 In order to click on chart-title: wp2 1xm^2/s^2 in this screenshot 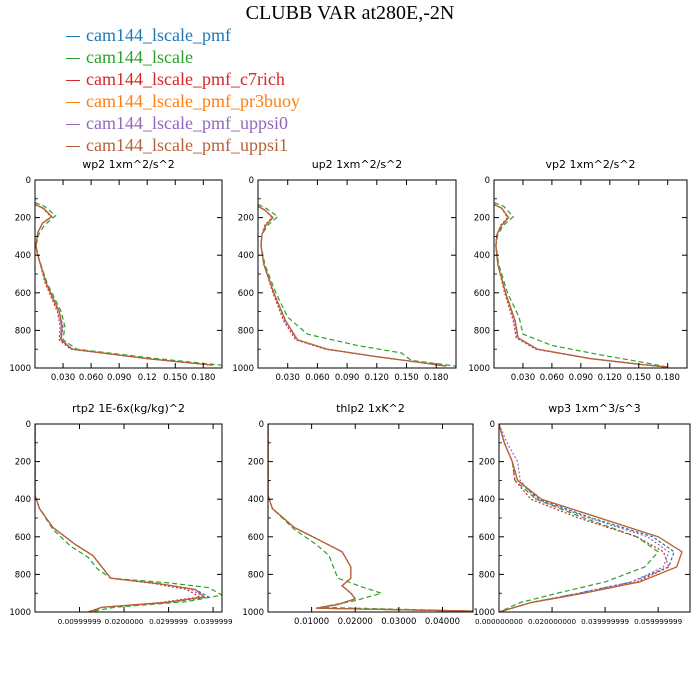, I will do `click(128, 164)`.